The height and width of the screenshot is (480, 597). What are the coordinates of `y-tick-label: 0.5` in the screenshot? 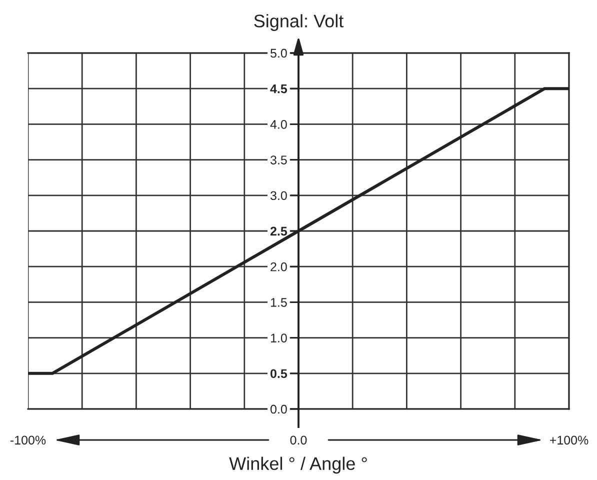 It's located at (279, 373).